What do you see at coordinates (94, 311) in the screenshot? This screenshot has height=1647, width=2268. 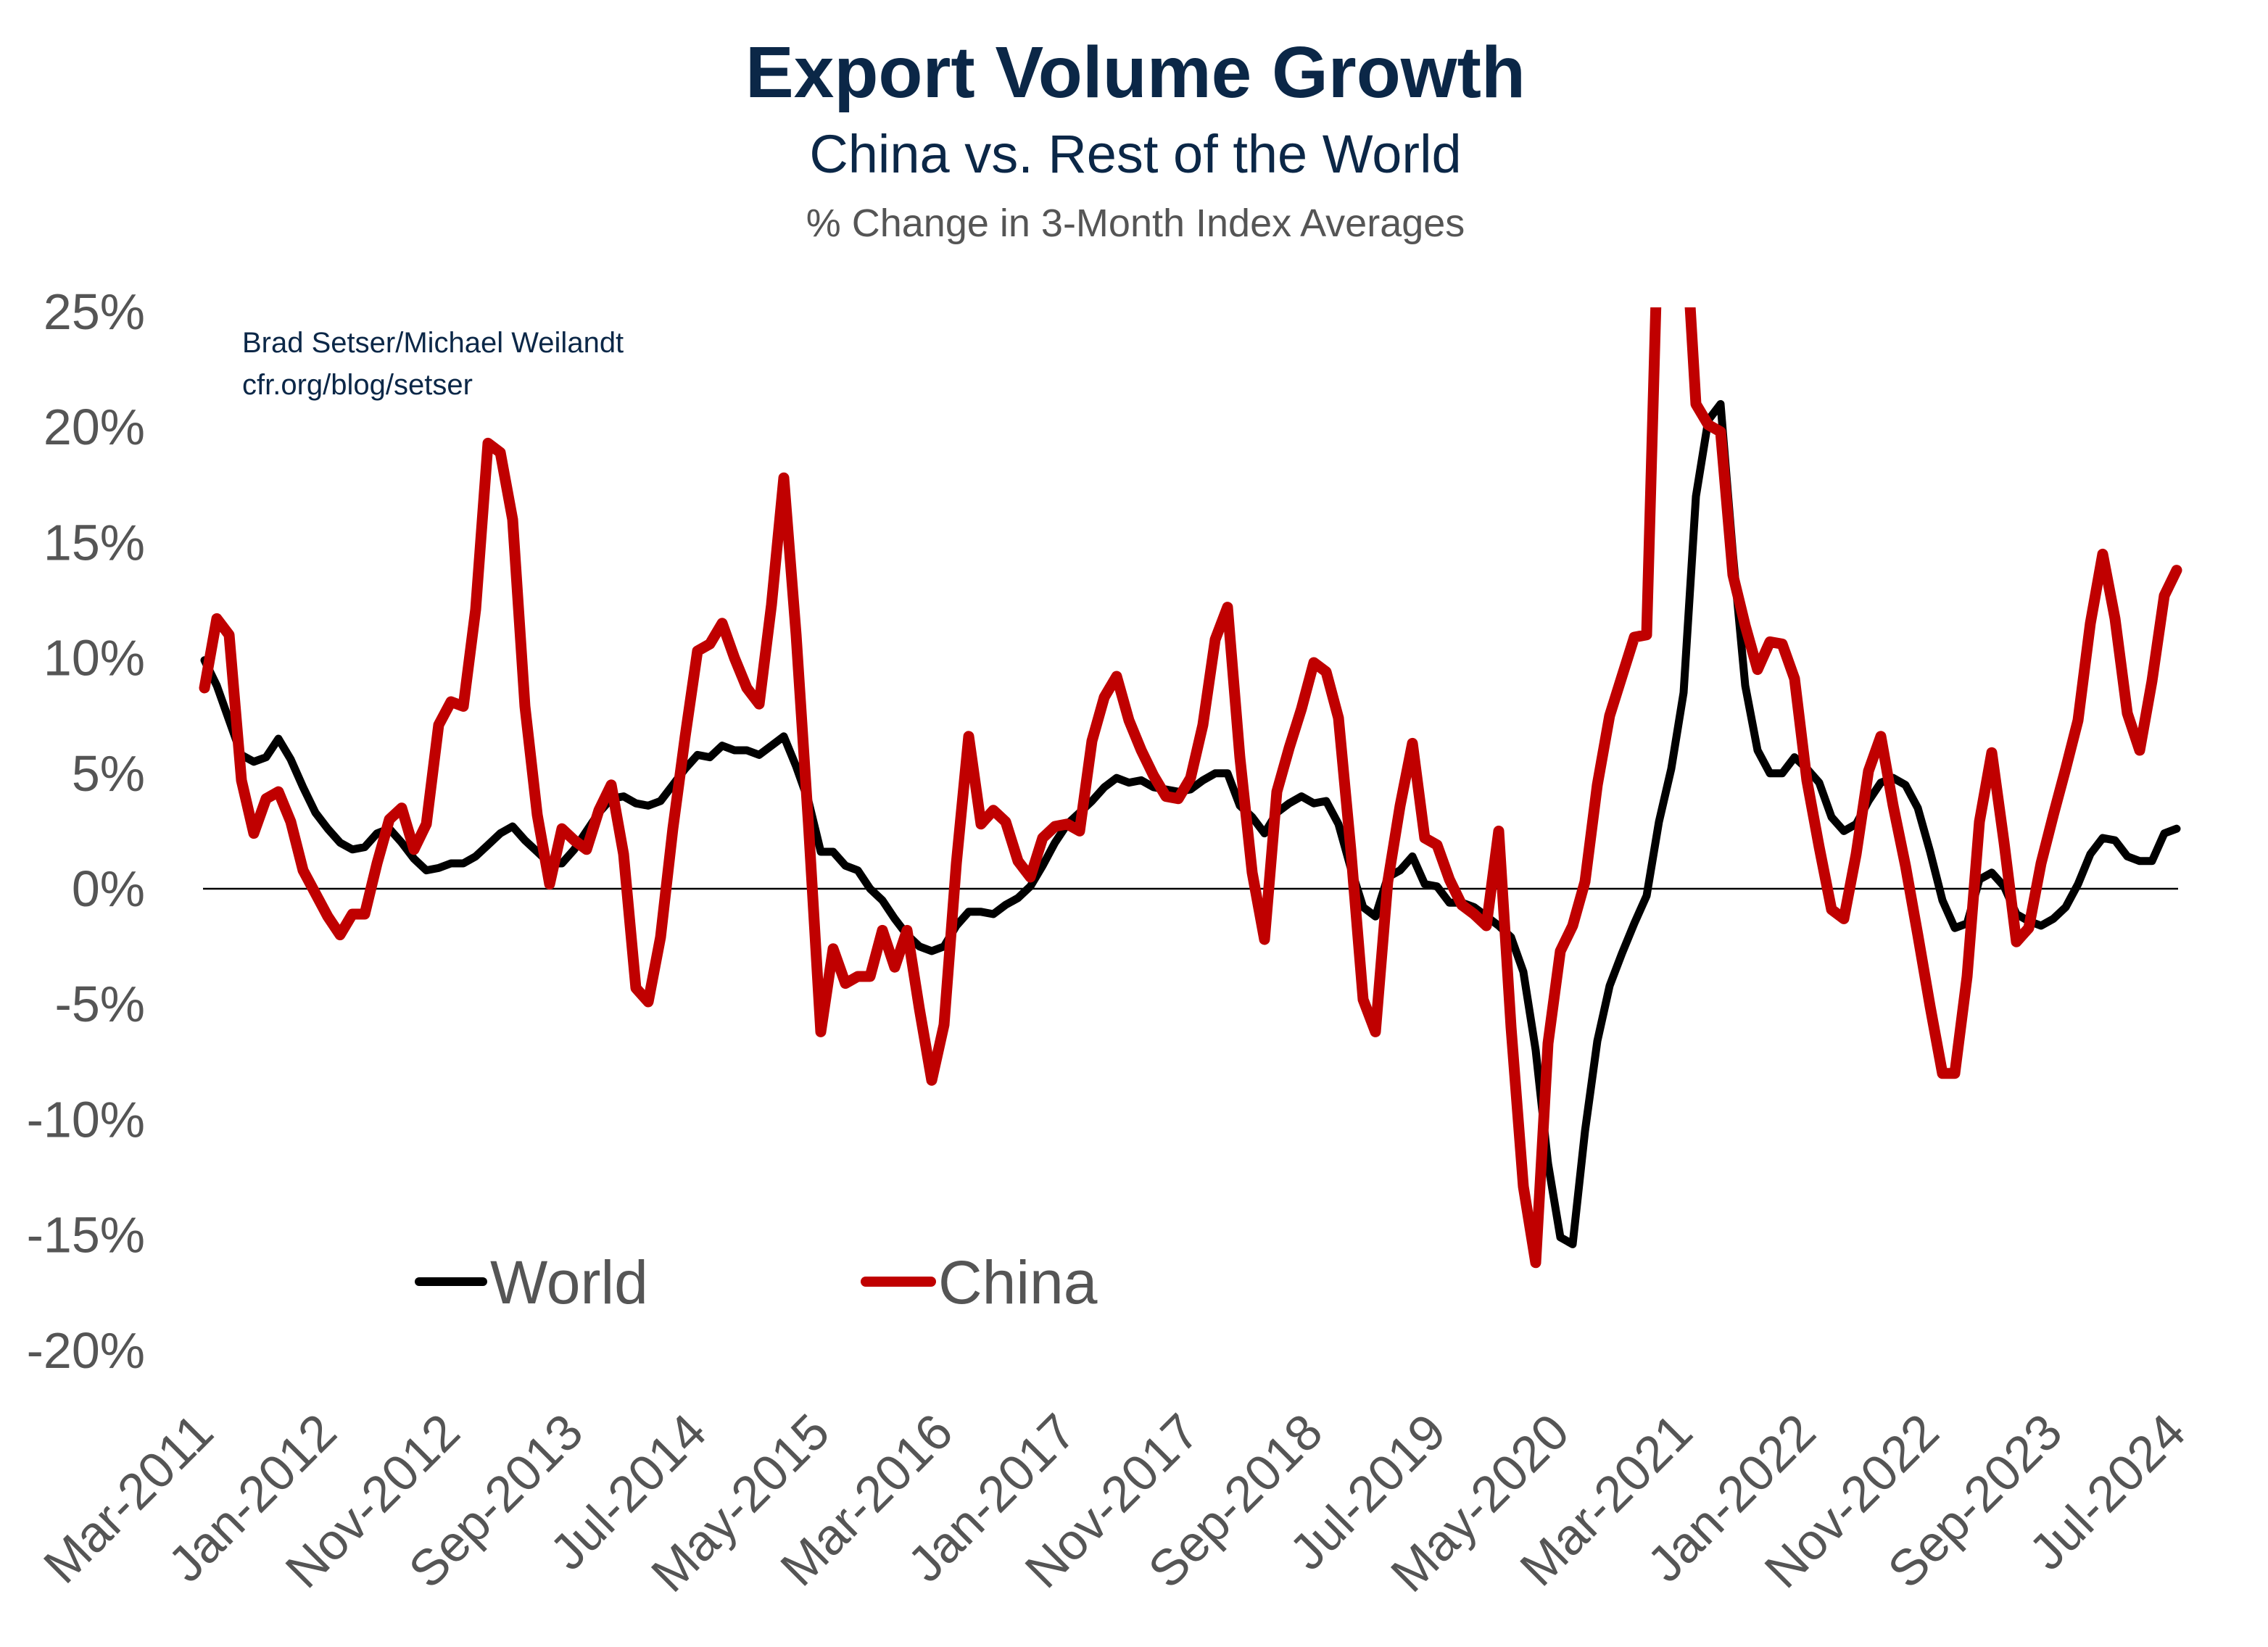 I see `y-tick-label: 25%` at bounding box center [94, 311].